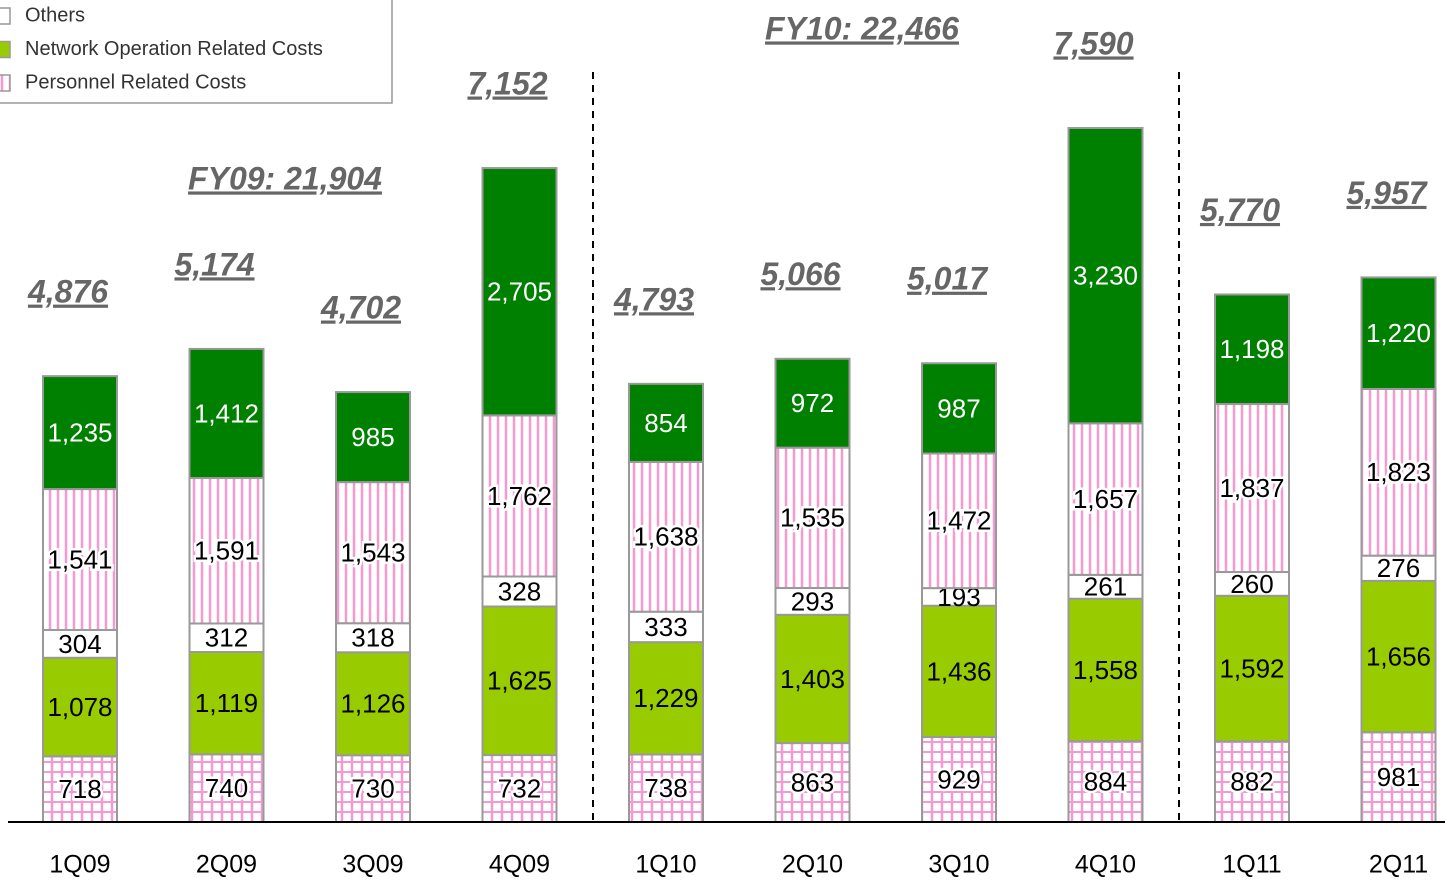  Describe the element at coordinates (79, 865) in the screenshot. I see `x-tick-label: 1Q09` at that location.